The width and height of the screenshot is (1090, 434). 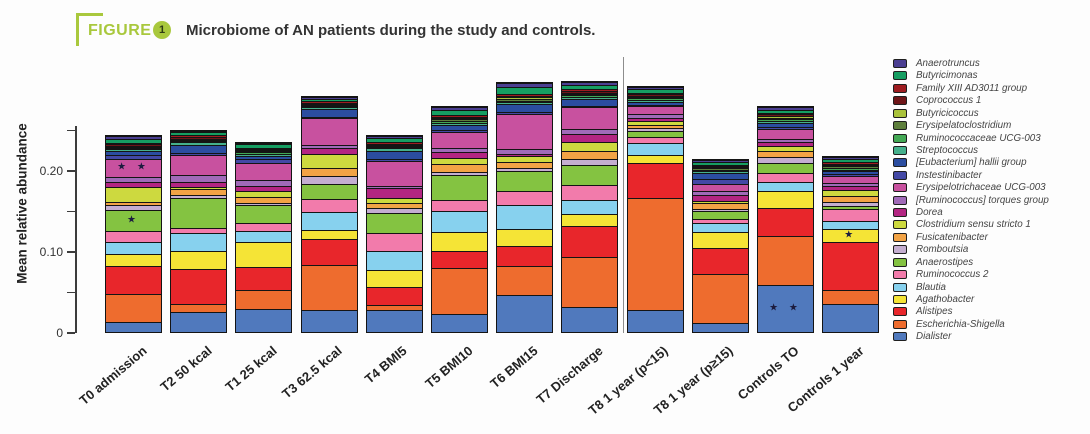 I want to click on legend-label: Dorea, so click(x=929, y=213).